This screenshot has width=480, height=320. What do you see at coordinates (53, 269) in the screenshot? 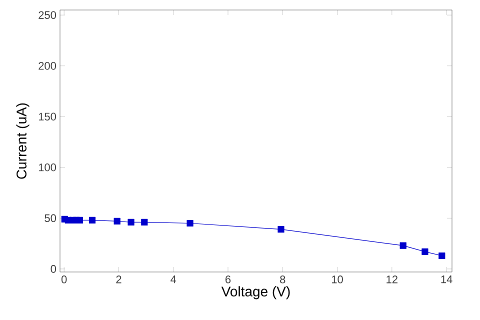
I see `y-tick-label: 0` at bounding box center [53, 269].